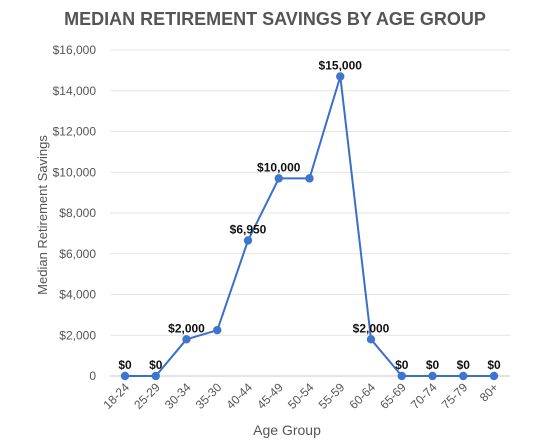 This screenshot has width=550, height=448. What do you see at coordinates (77, 295) in the screenshot?
I see `y-tick-label: $4,000` at bounding box center [77, 295].